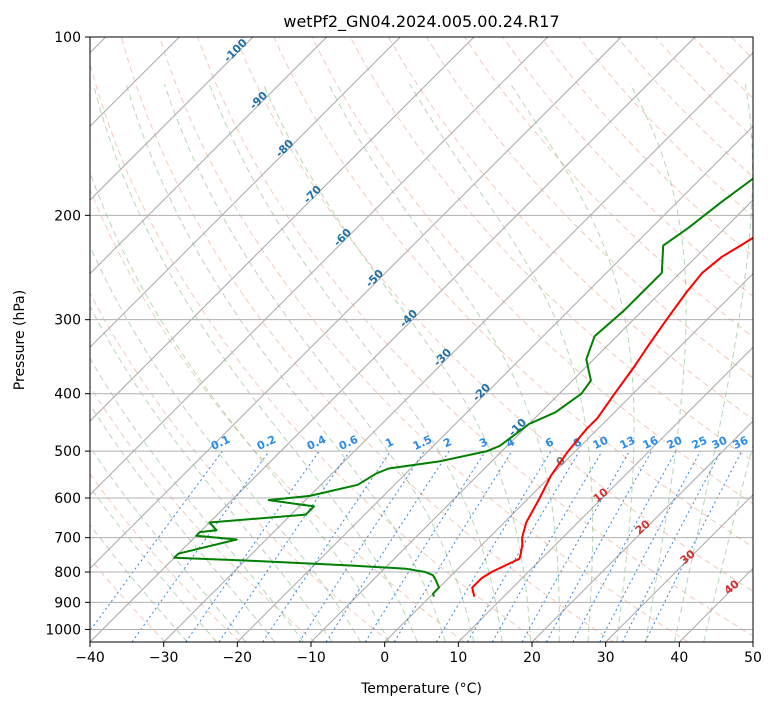 The image size is (775, 712). I want to click on y-tick-label: 600, so click(67, 499).